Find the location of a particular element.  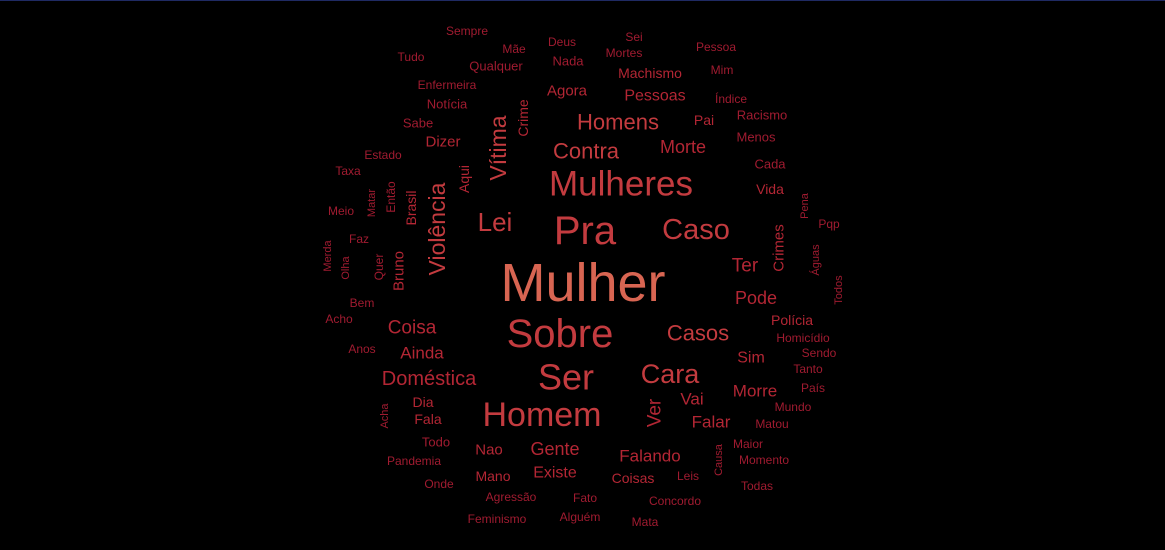

word-vida: Vida is located at coordinates (770, 189).